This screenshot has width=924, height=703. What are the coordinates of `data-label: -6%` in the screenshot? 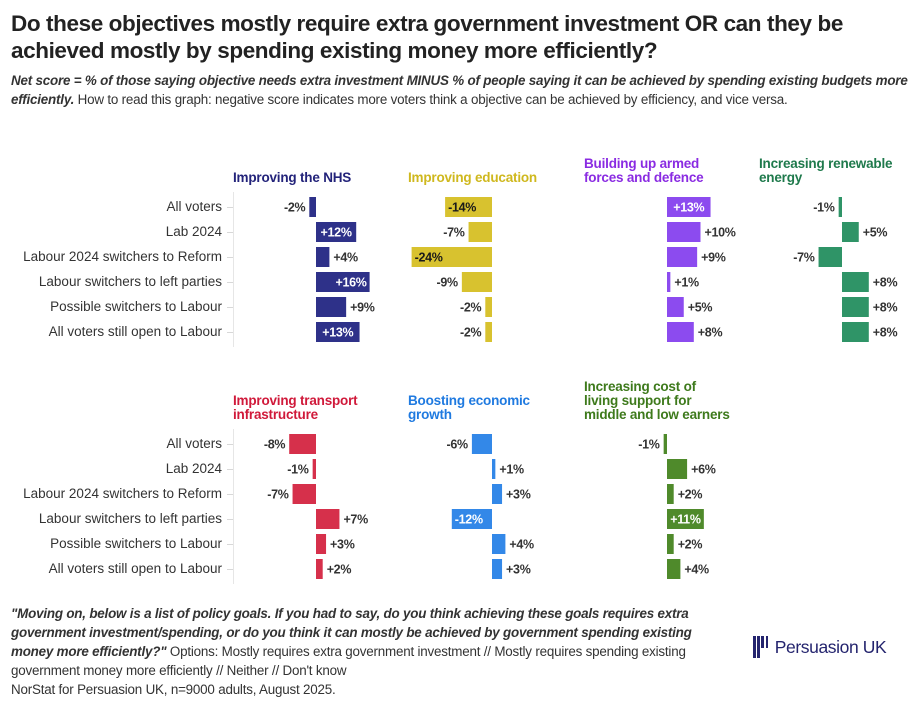 It's located at (458, 445).